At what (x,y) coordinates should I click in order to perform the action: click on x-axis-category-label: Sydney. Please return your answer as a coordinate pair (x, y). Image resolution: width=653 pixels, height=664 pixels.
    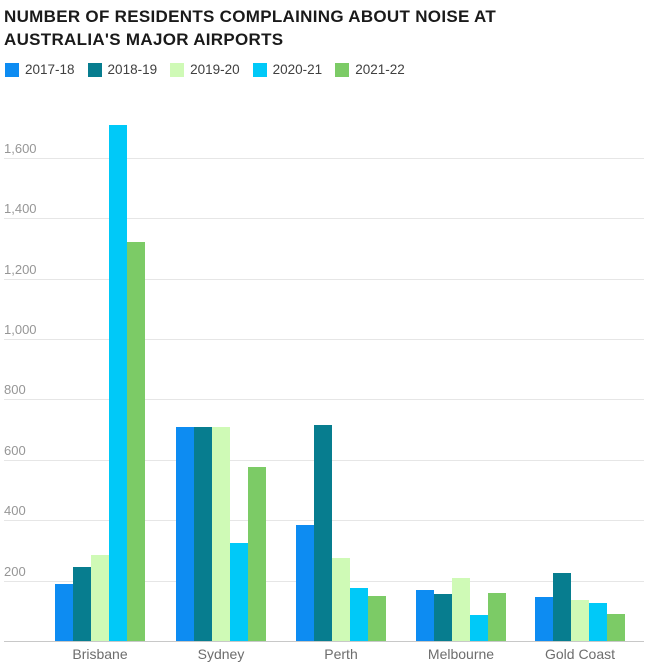
    Looking at the image, I should click on (221, 654).